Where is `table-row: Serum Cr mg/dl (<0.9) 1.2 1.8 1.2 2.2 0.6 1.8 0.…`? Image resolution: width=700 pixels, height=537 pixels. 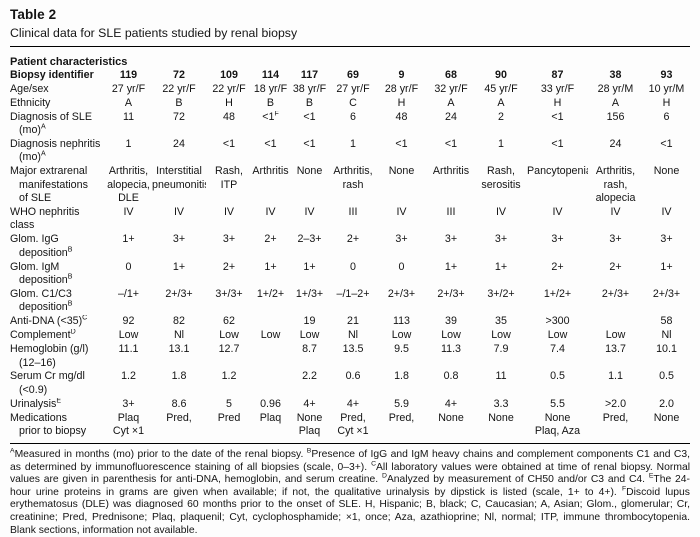 table-row: Serum Cr mg/dl (<0.9) 1.2 1.8 1.2 2.2 0.6 1.8 0.… is located at coordinates (350, 383).